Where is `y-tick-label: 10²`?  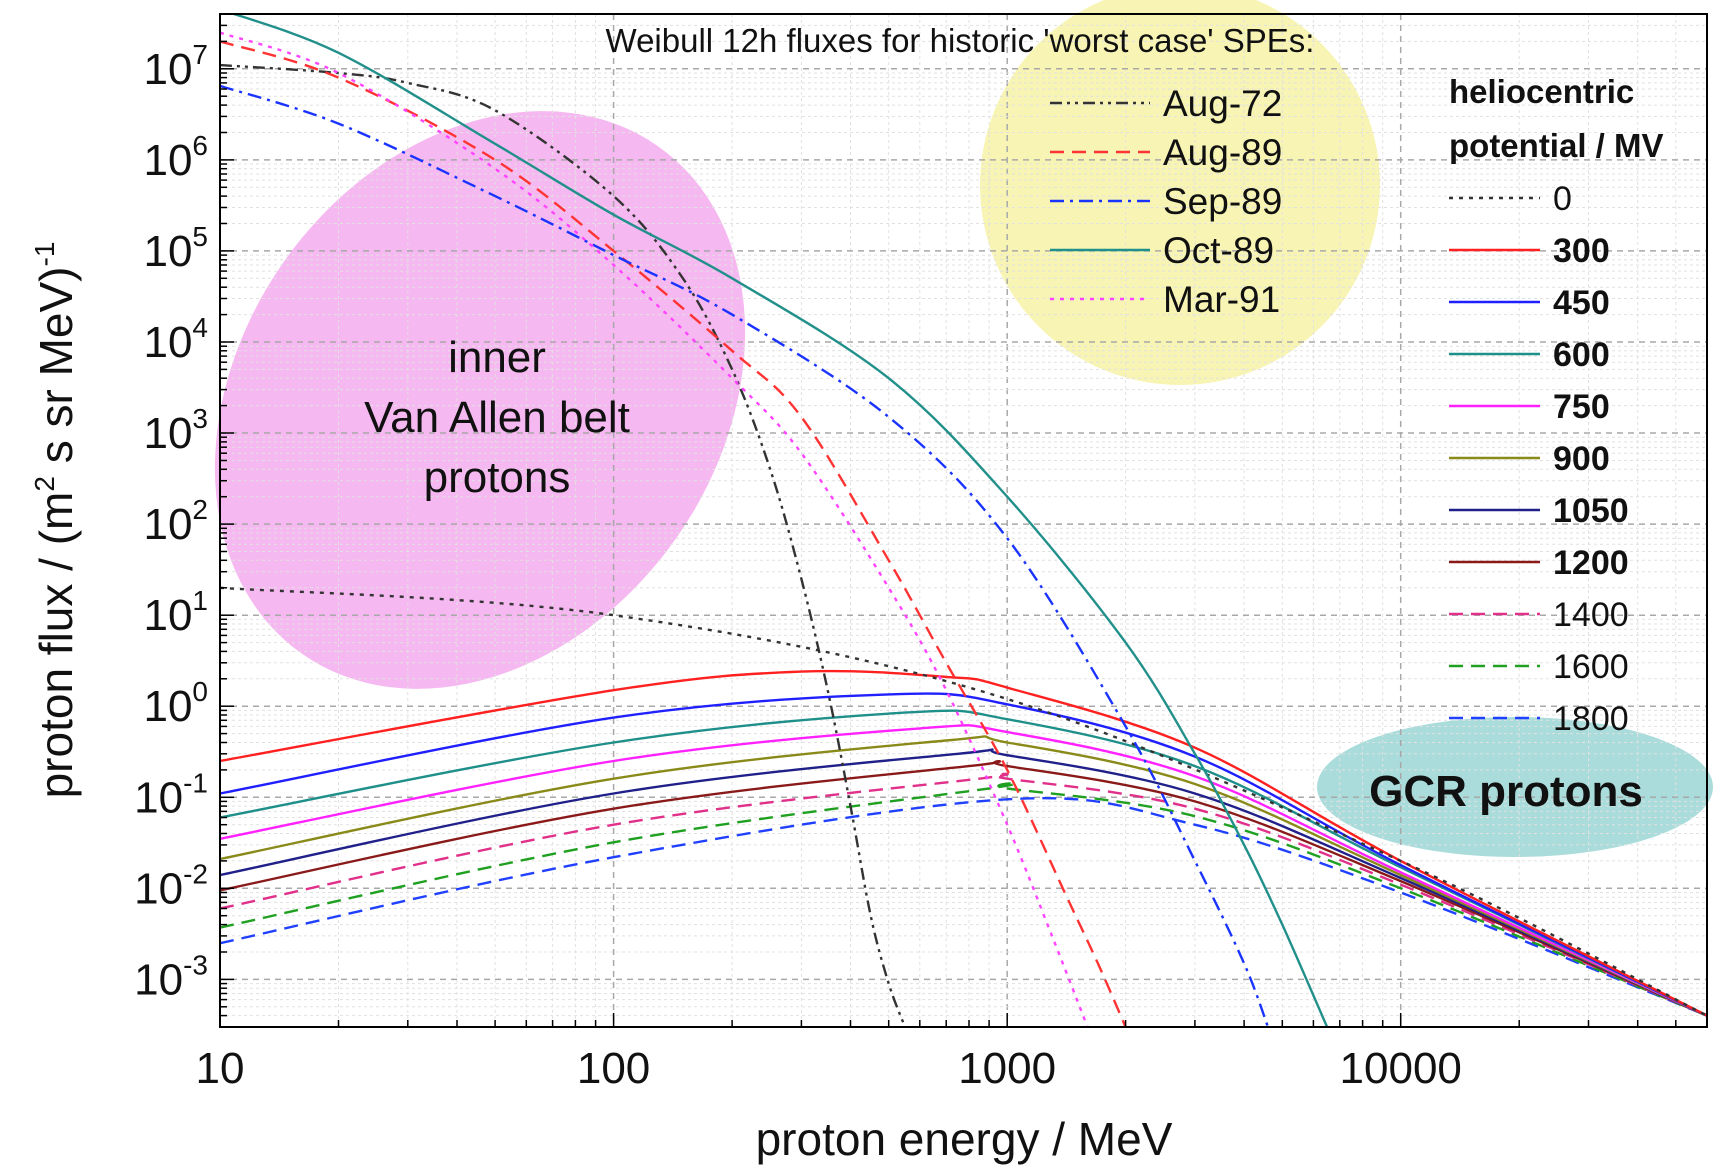 y-tick-label: 10² is located at coordinates (175, 521).